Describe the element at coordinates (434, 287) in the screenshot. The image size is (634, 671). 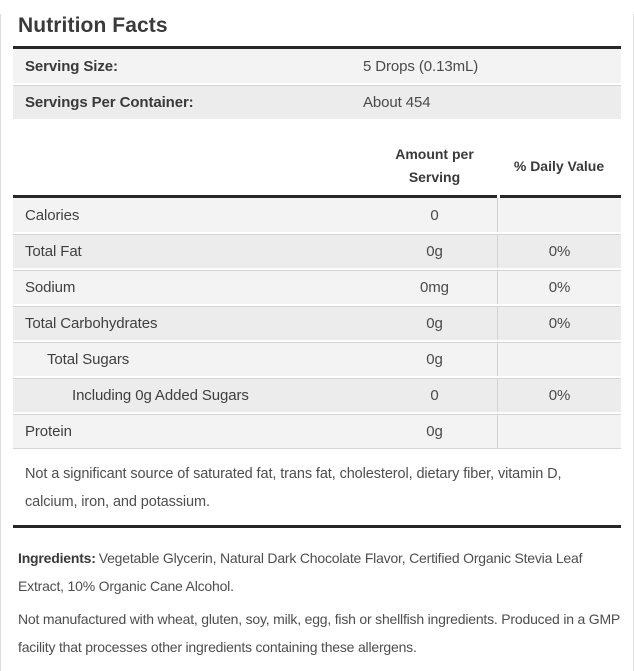
I see `row-amount: 0mg` at that location.